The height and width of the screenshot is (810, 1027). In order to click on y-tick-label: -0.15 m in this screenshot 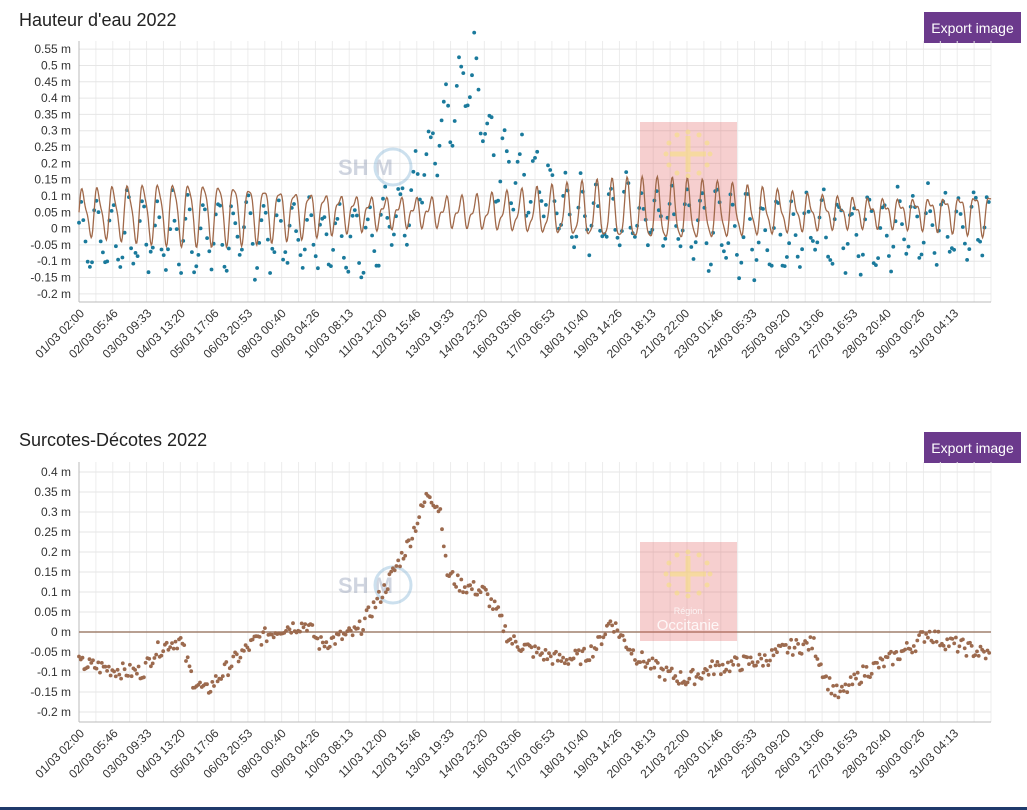, I will do `click(50, 278)`.